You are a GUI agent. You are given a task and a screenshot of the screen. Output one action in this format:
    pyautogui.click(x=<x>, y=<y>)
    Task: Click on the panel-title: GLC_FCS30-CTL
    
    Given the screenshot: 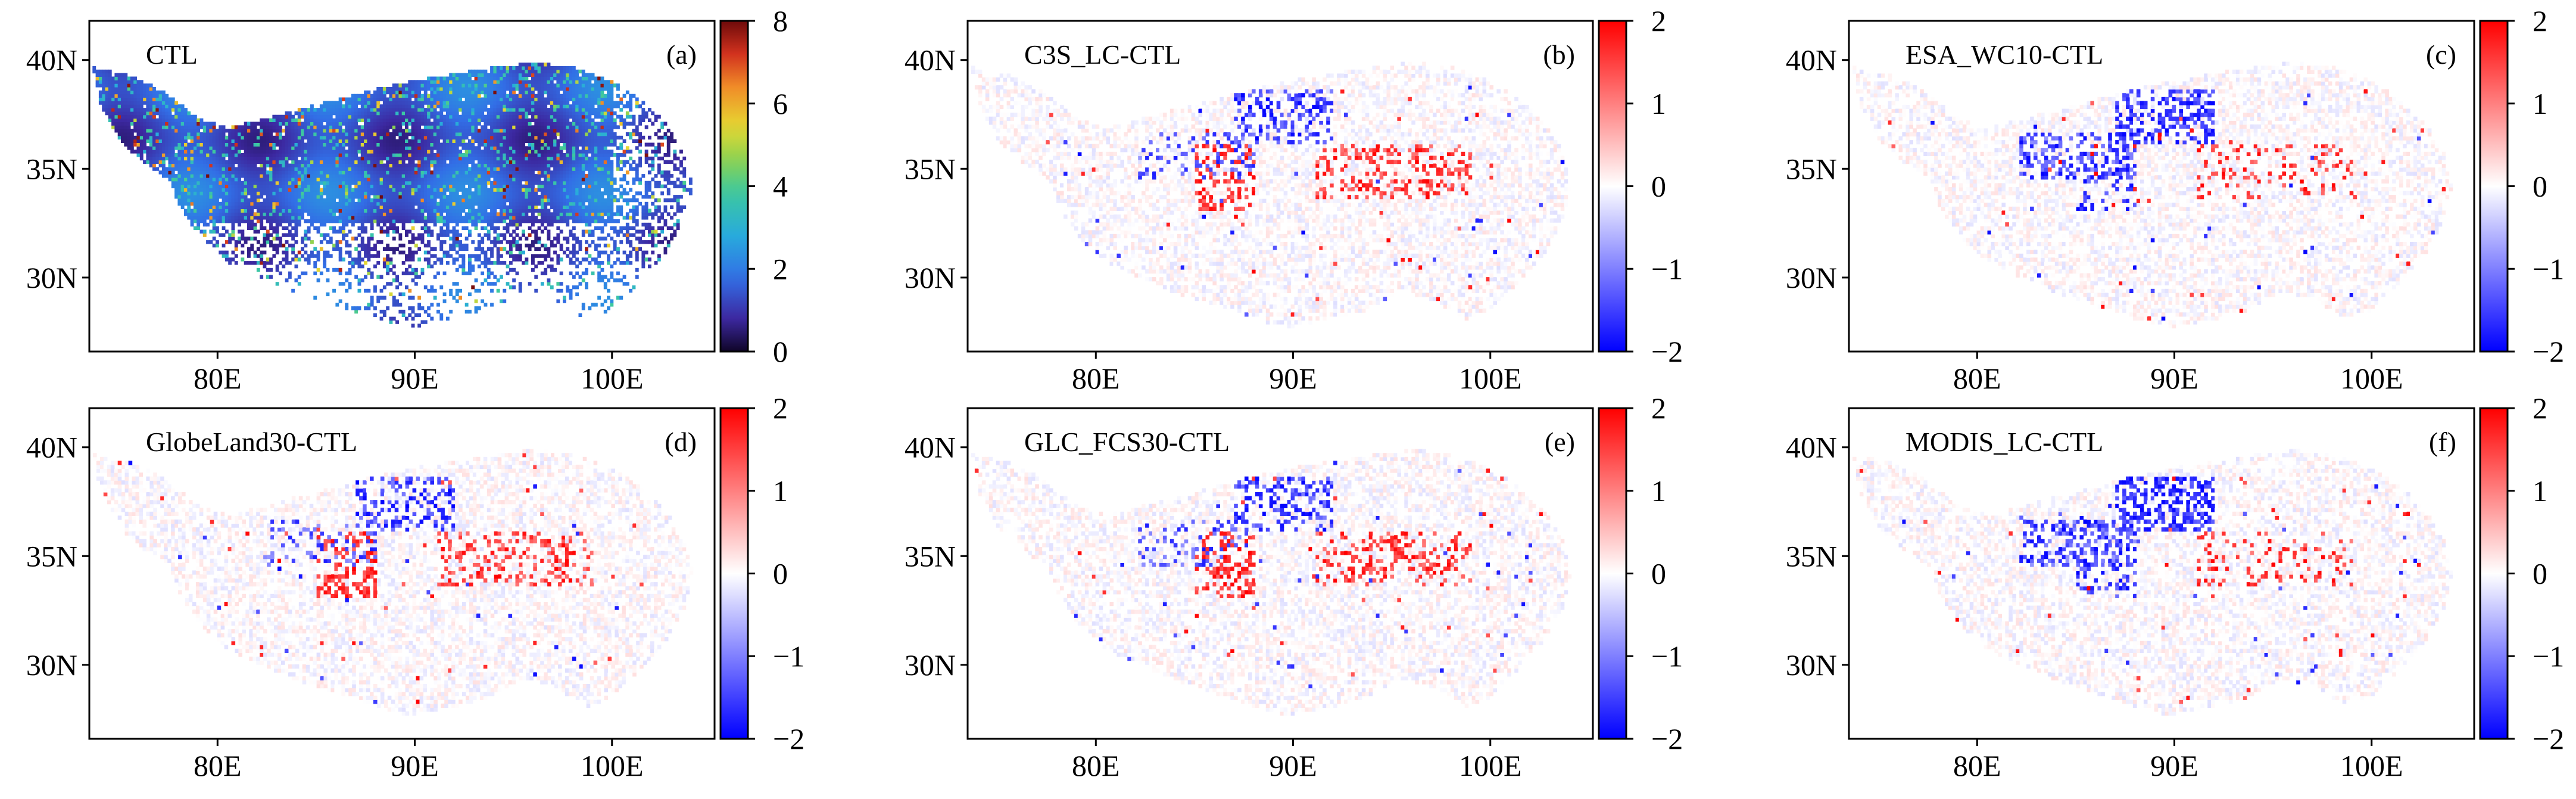 What is the action you would take?
    pyautogui.click(x=1127, y=442)
    